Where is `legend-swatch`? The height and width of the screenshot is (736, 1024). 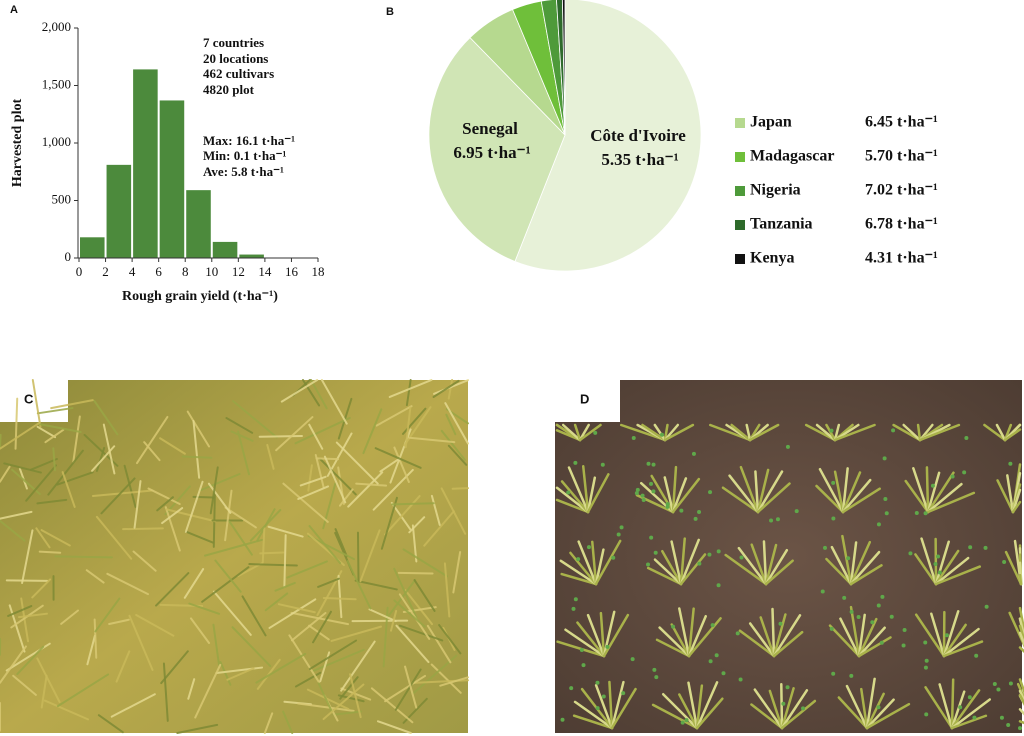
legend-swatch is located at coordinates (740, 123).